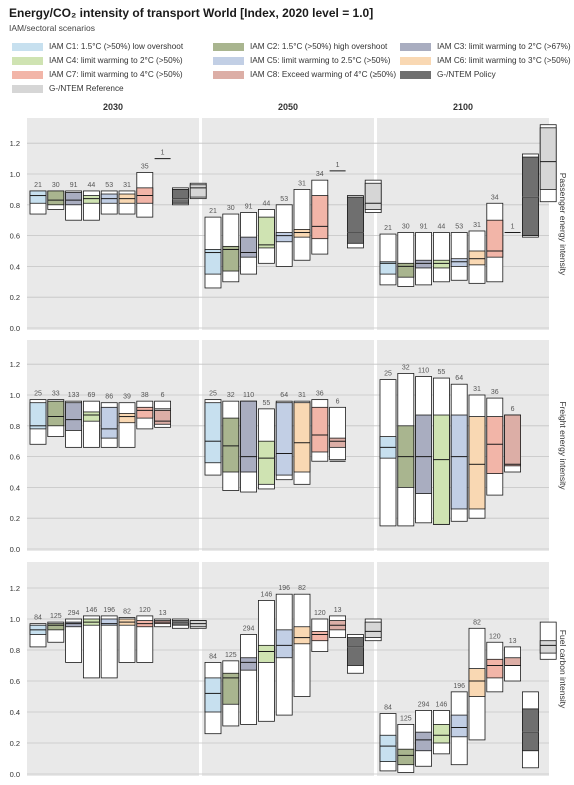 The width and height of the screenshot is (574, 785). I want to click on y-tick-label: 0.8, so click(15, 426).